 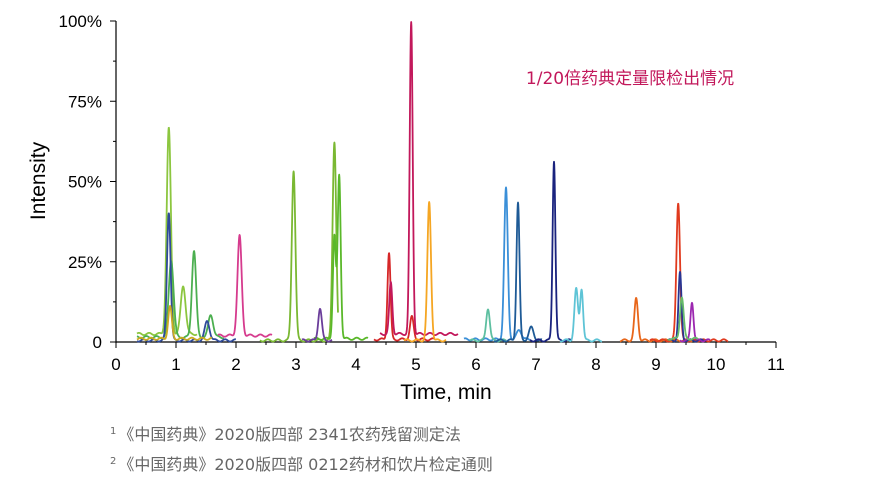 What do you see at coordinates (355, 364) in the screenshot?
I see `x-tick-label: 4` at bounding box center [355, 364].